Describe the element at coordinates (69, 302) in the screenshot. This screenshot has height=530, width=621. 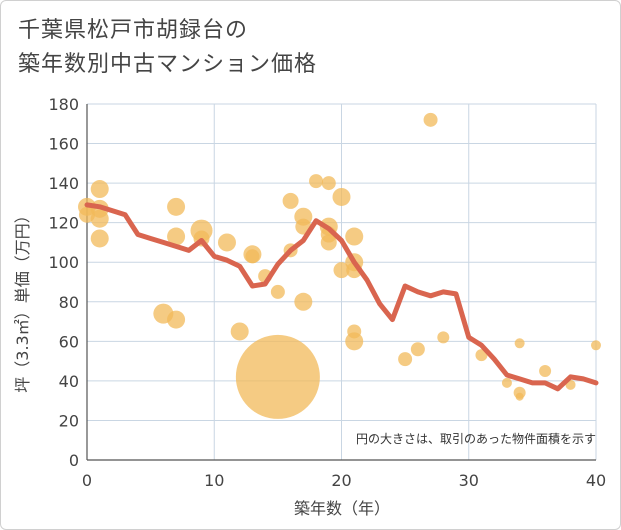
I see `y-tick-label: 80` at that location.